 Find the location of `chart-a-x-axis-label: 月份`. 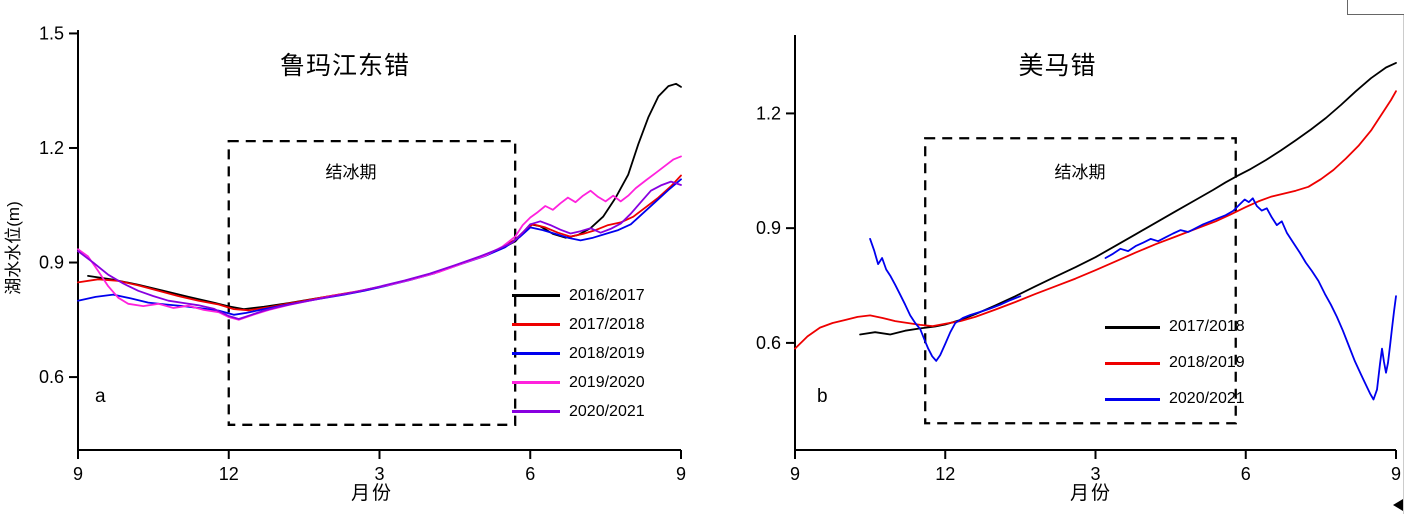

chart-a-x-axis-label: 月份 is located at coordinates (371, 493).